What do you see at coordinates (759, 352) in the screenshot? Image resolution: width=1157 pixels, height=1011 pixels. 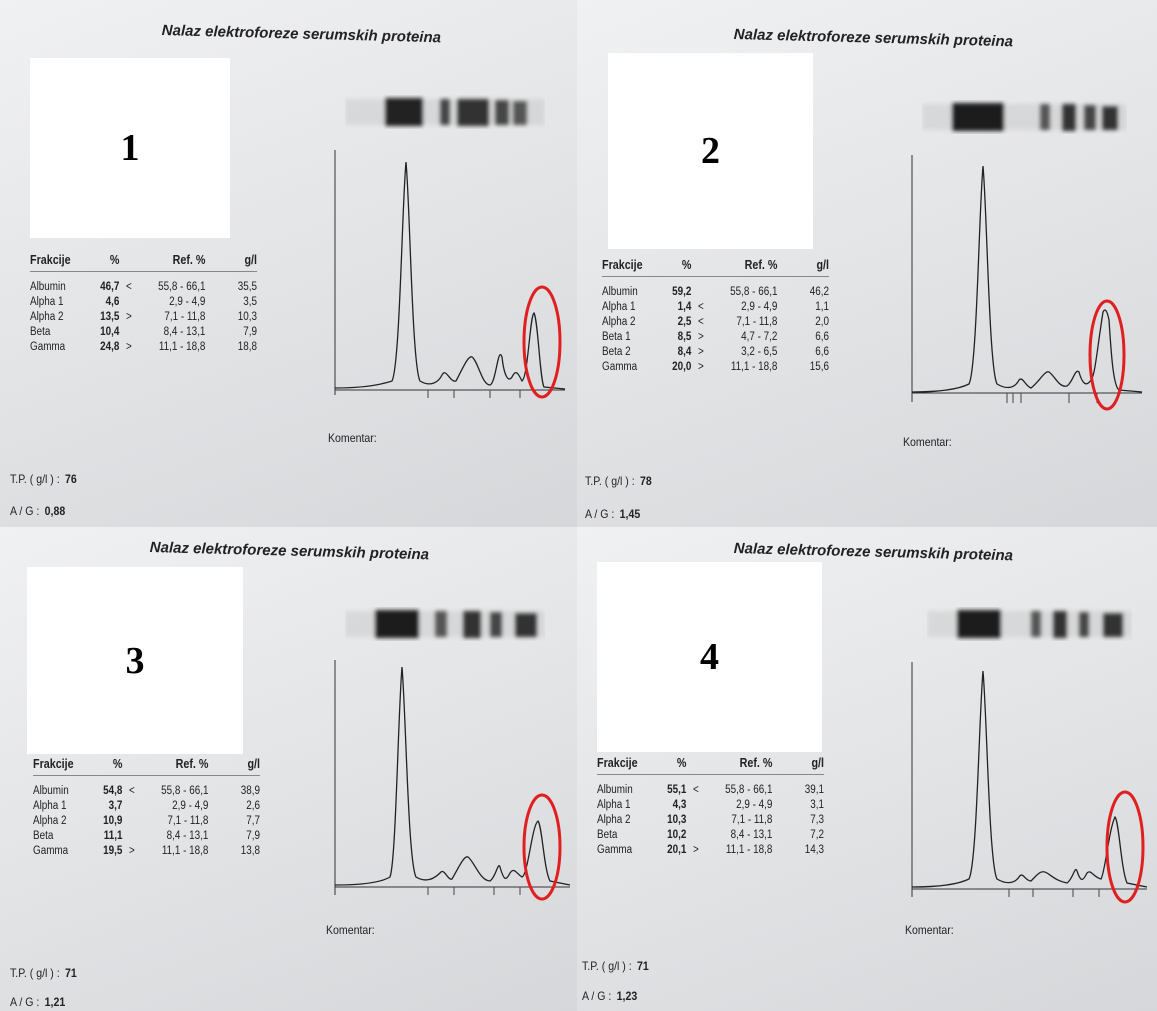 I see `reference-range: 3,2 - 6,5` at bounding box center [759, 352].